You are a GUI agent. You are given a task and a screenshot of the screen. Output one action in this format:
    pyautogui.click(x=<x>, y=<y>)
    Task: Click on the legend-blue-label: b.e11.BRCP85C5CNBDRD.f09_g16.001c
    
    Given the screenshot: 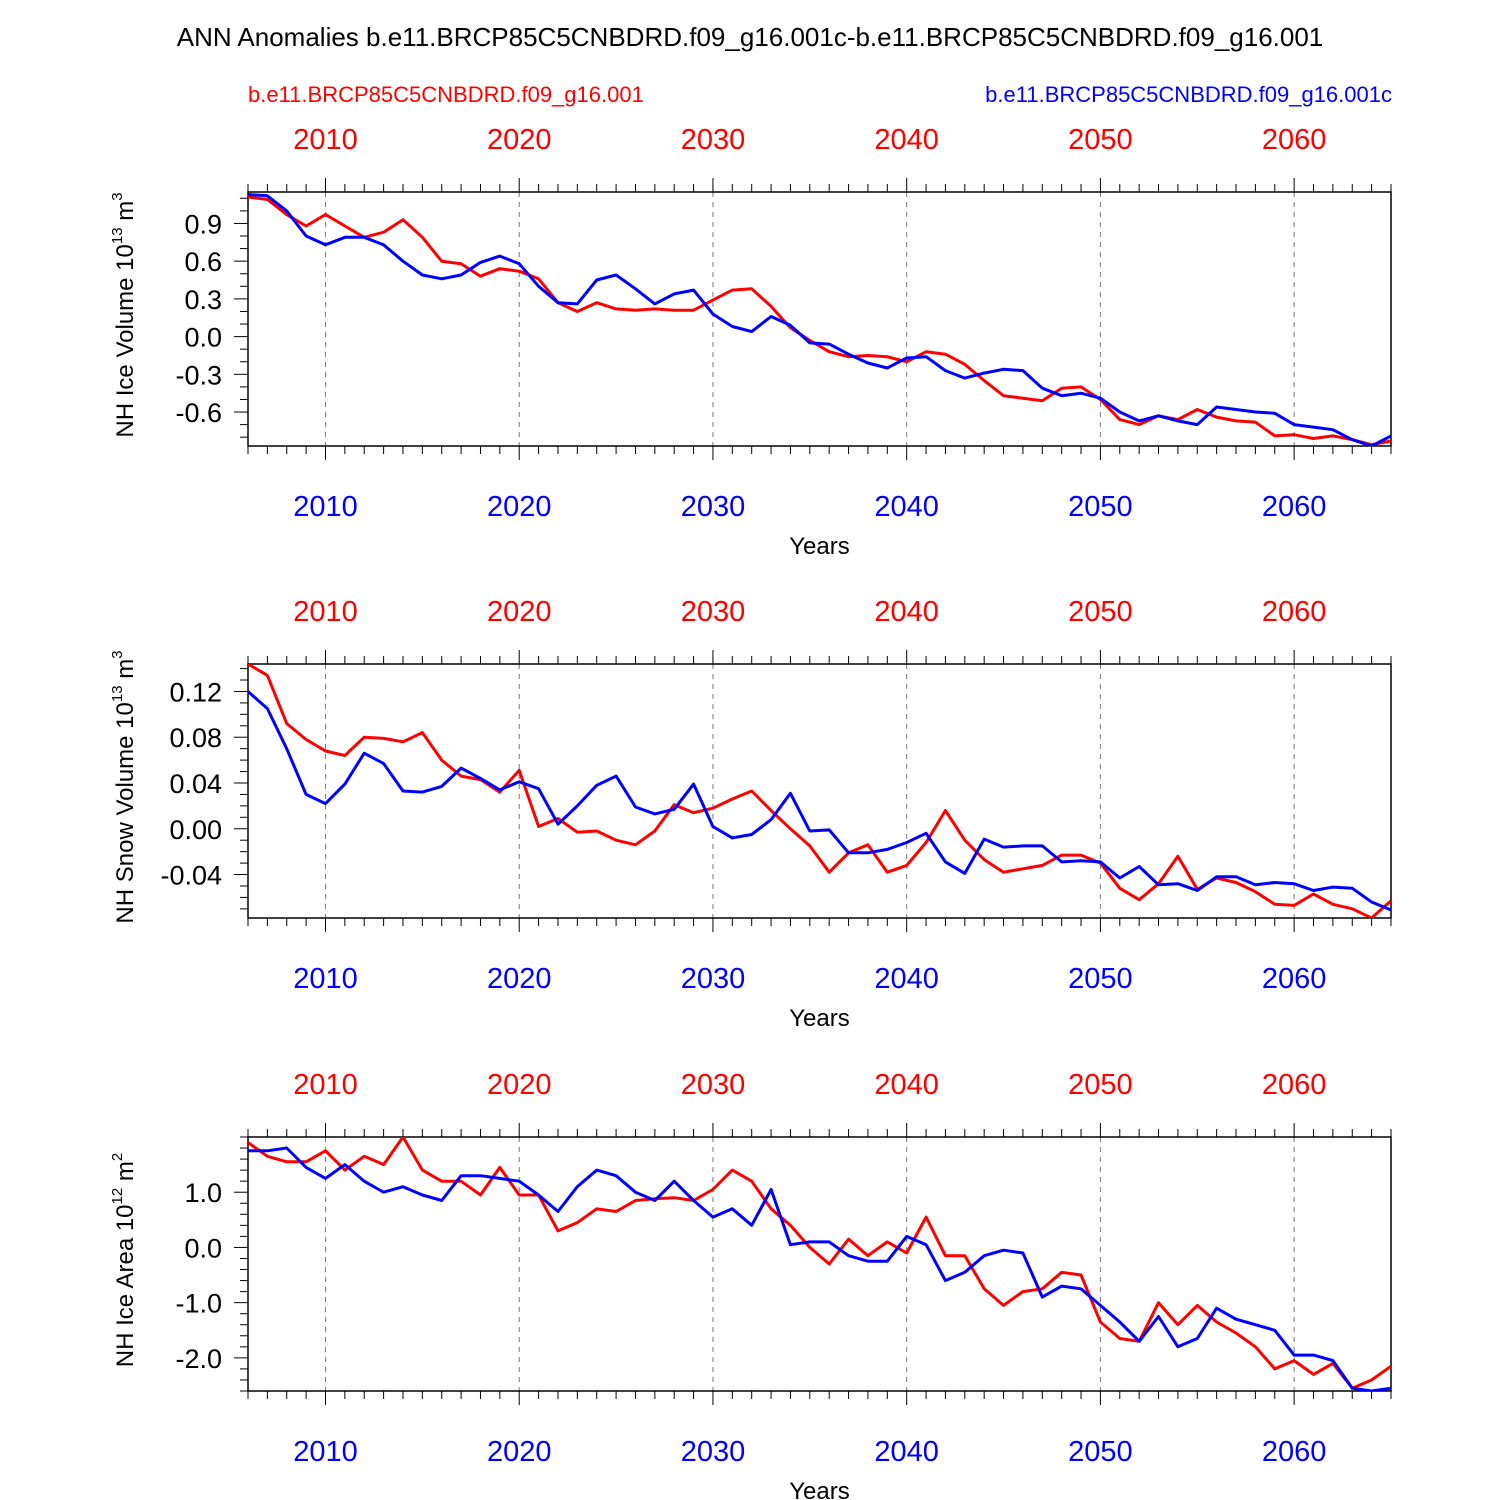 What is the action you would take?
    pyautogui.click(x=1188, y=94)
    